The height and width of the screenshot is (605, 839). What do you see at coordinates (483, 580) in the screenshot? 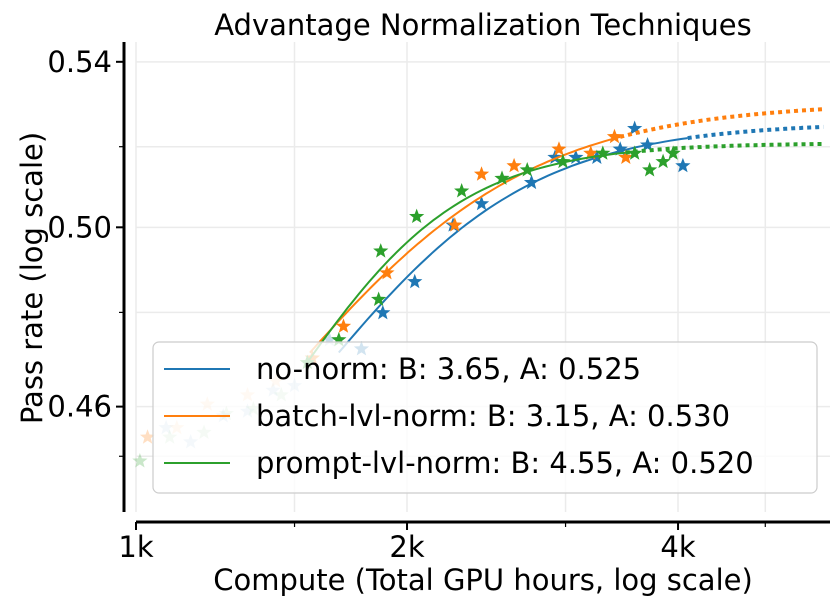
I see `x-axis-title: Compute (Total GPU hours, log scale)` at bounding box center [483, 580].